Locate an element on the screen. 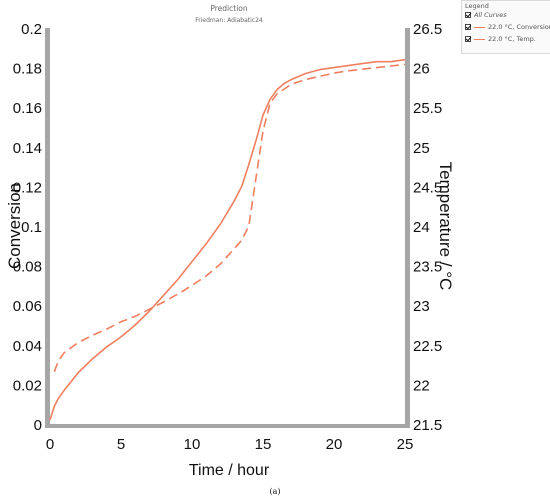 The height and width of the screenshot is (502, 550). x-tick-label: 25 is located at coordinates (405, 444).